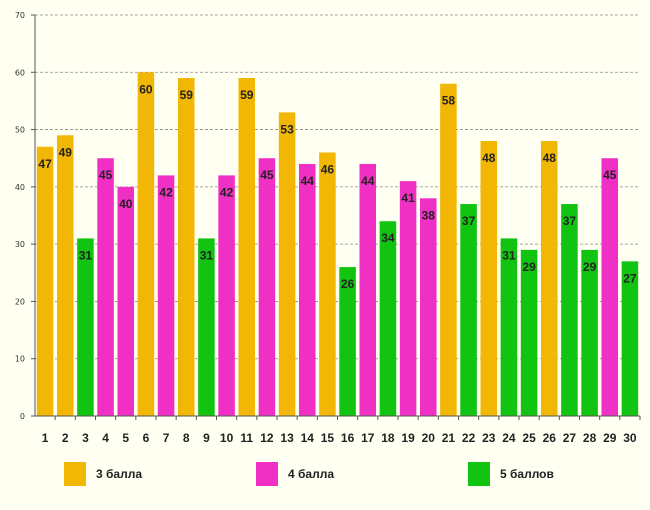 The width and height of the screenshot is (650, 510). Describe the element at coordinates (489, 438) in the screenshot. I see `x-tick-label-23: 23` at that location.